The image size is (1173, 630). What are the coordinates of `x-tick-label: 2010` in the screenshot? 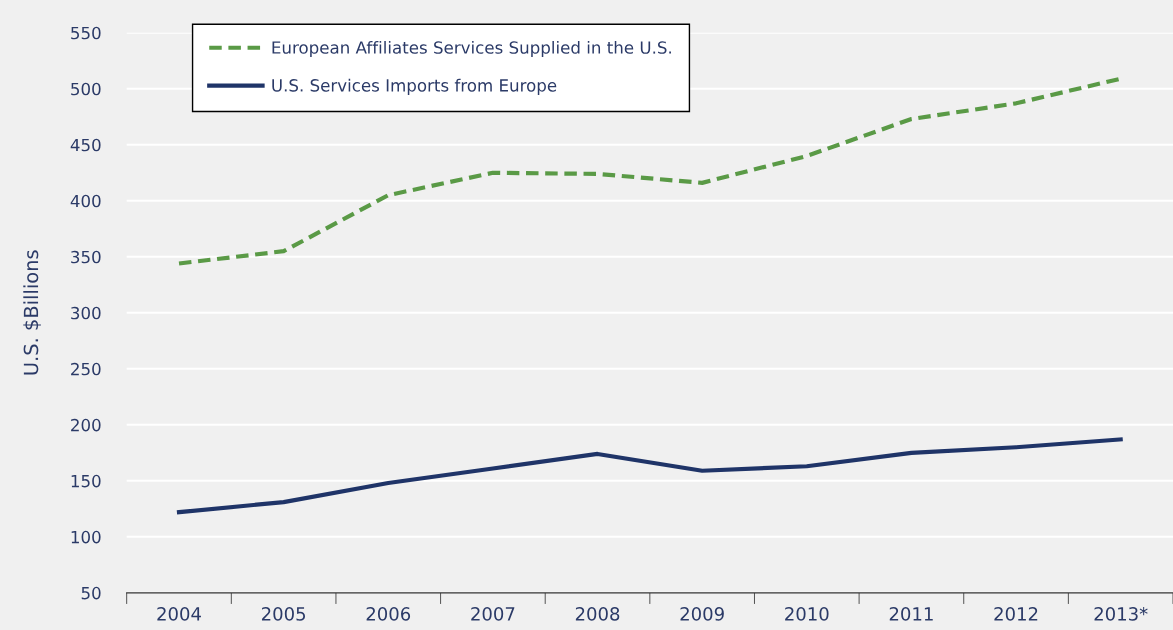 It's located at (807, 614).